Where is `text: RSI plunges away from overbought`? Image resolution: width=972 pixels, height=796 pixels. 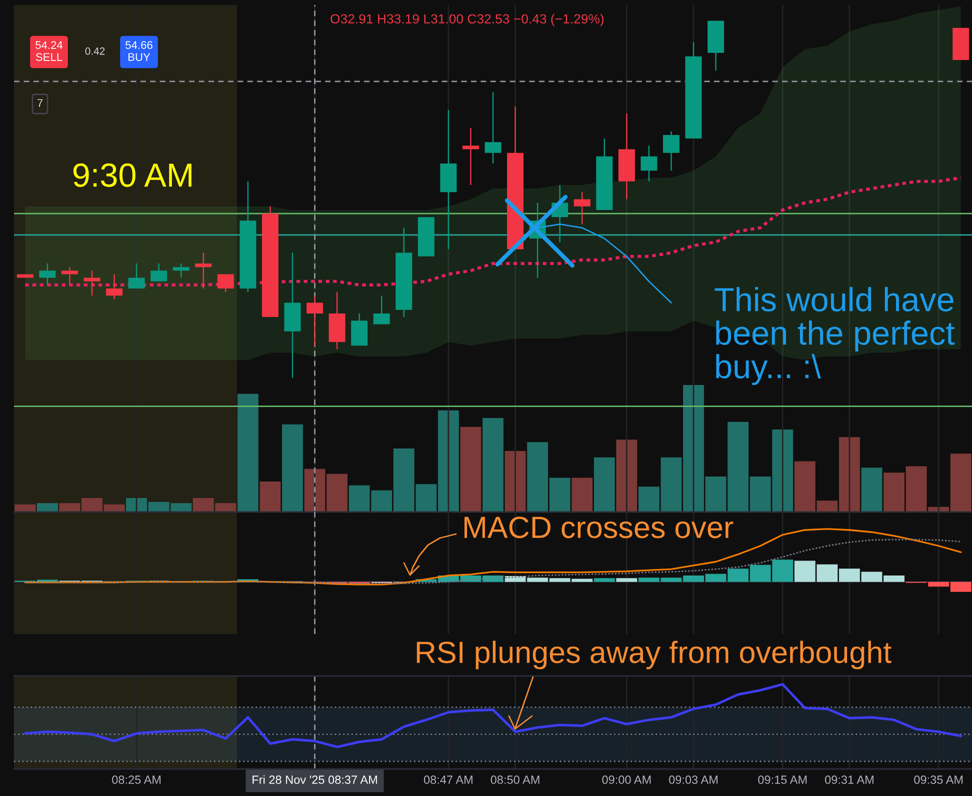 text: RSI plunges away from overbought is located at coordinates (654, 655).